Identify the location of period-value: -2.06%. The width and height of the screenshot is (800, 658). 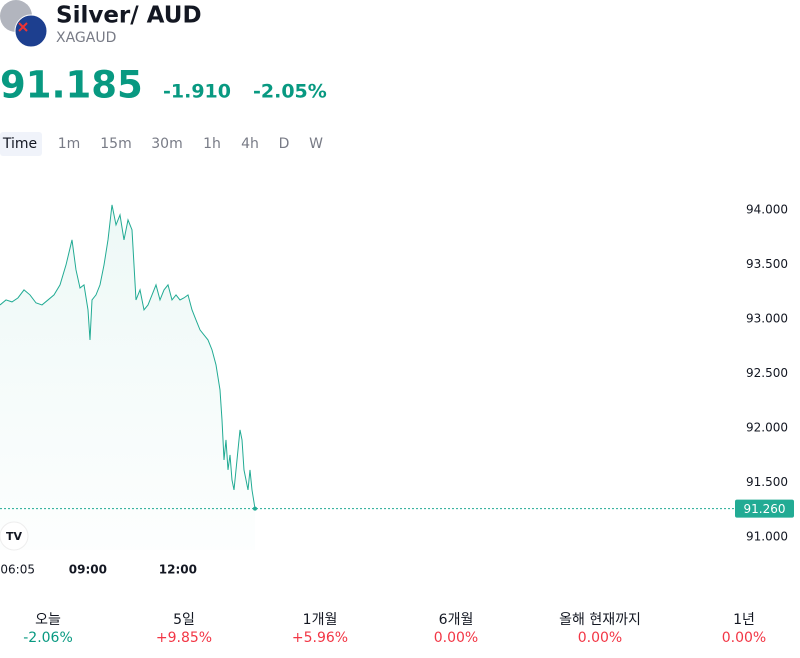
(48, 638).